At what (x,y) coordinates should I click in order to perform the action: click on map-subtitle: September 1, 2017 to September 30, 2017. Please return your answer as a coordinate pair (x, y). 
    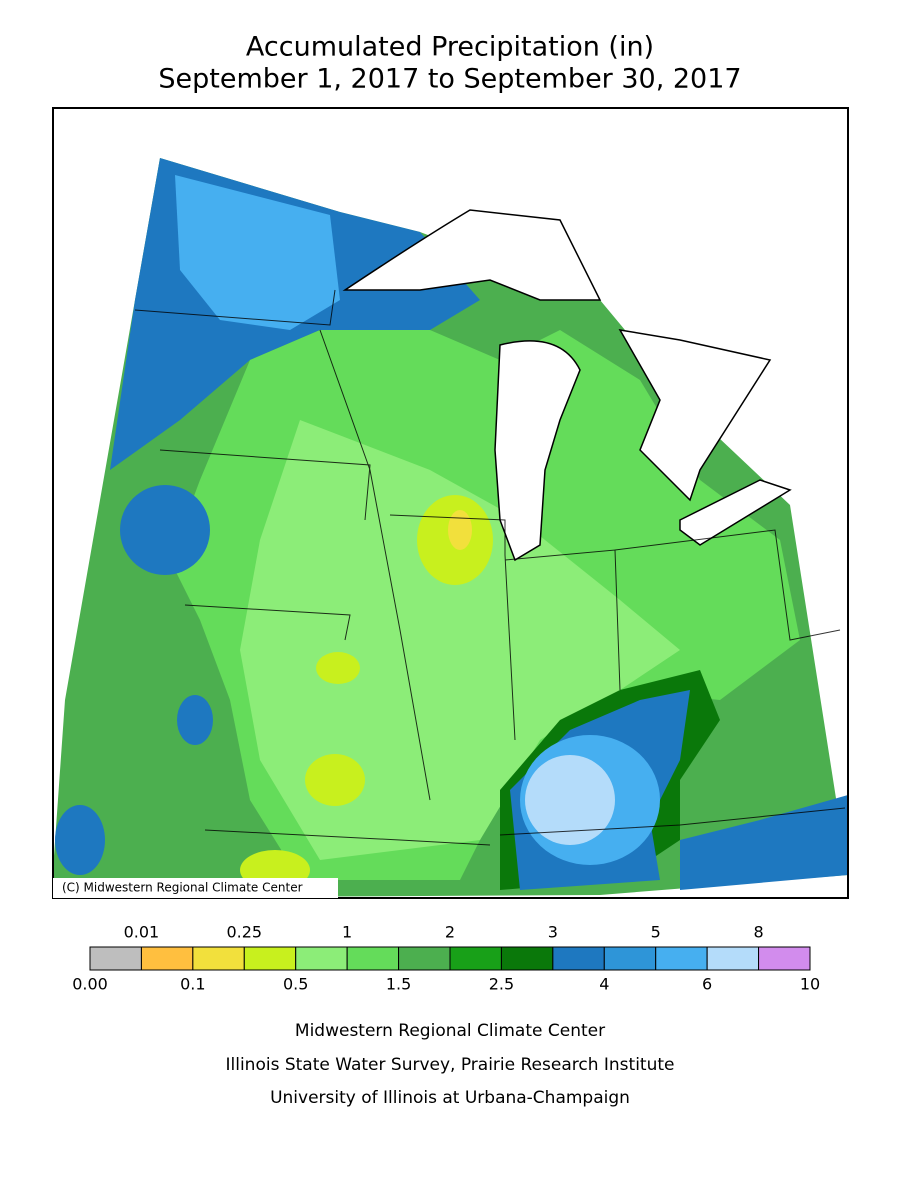
    Looking at the image, I should click on (449, 79).